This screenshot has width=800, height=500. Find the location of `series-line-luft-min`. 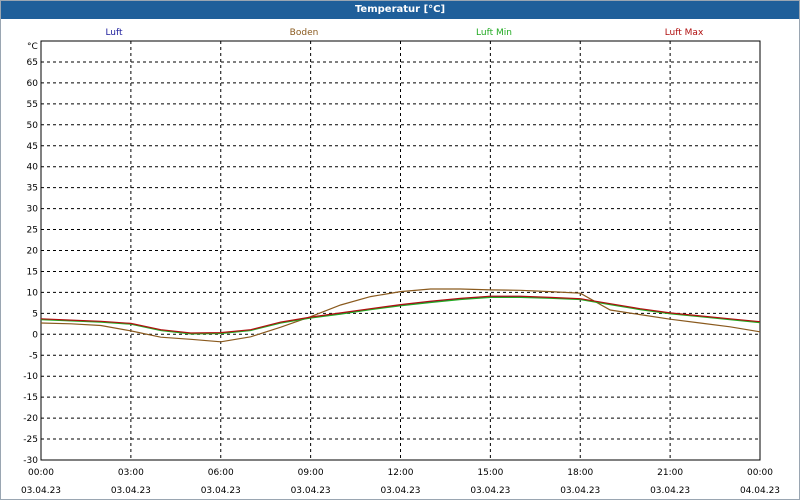

series-line-luft-min is located at coordinates (400, 315).